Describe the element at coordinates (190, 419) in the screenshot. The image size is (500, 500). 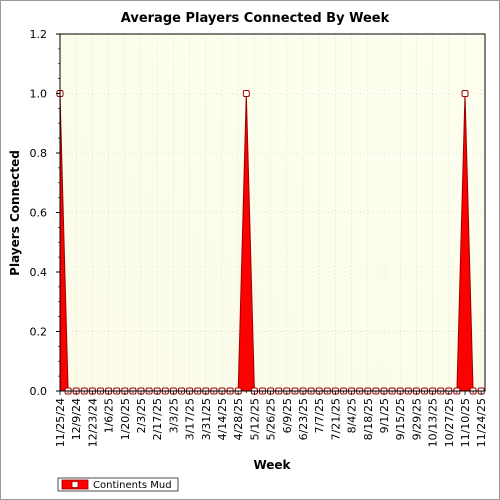
I see `x-tick-label: 3/17/25` at that location.